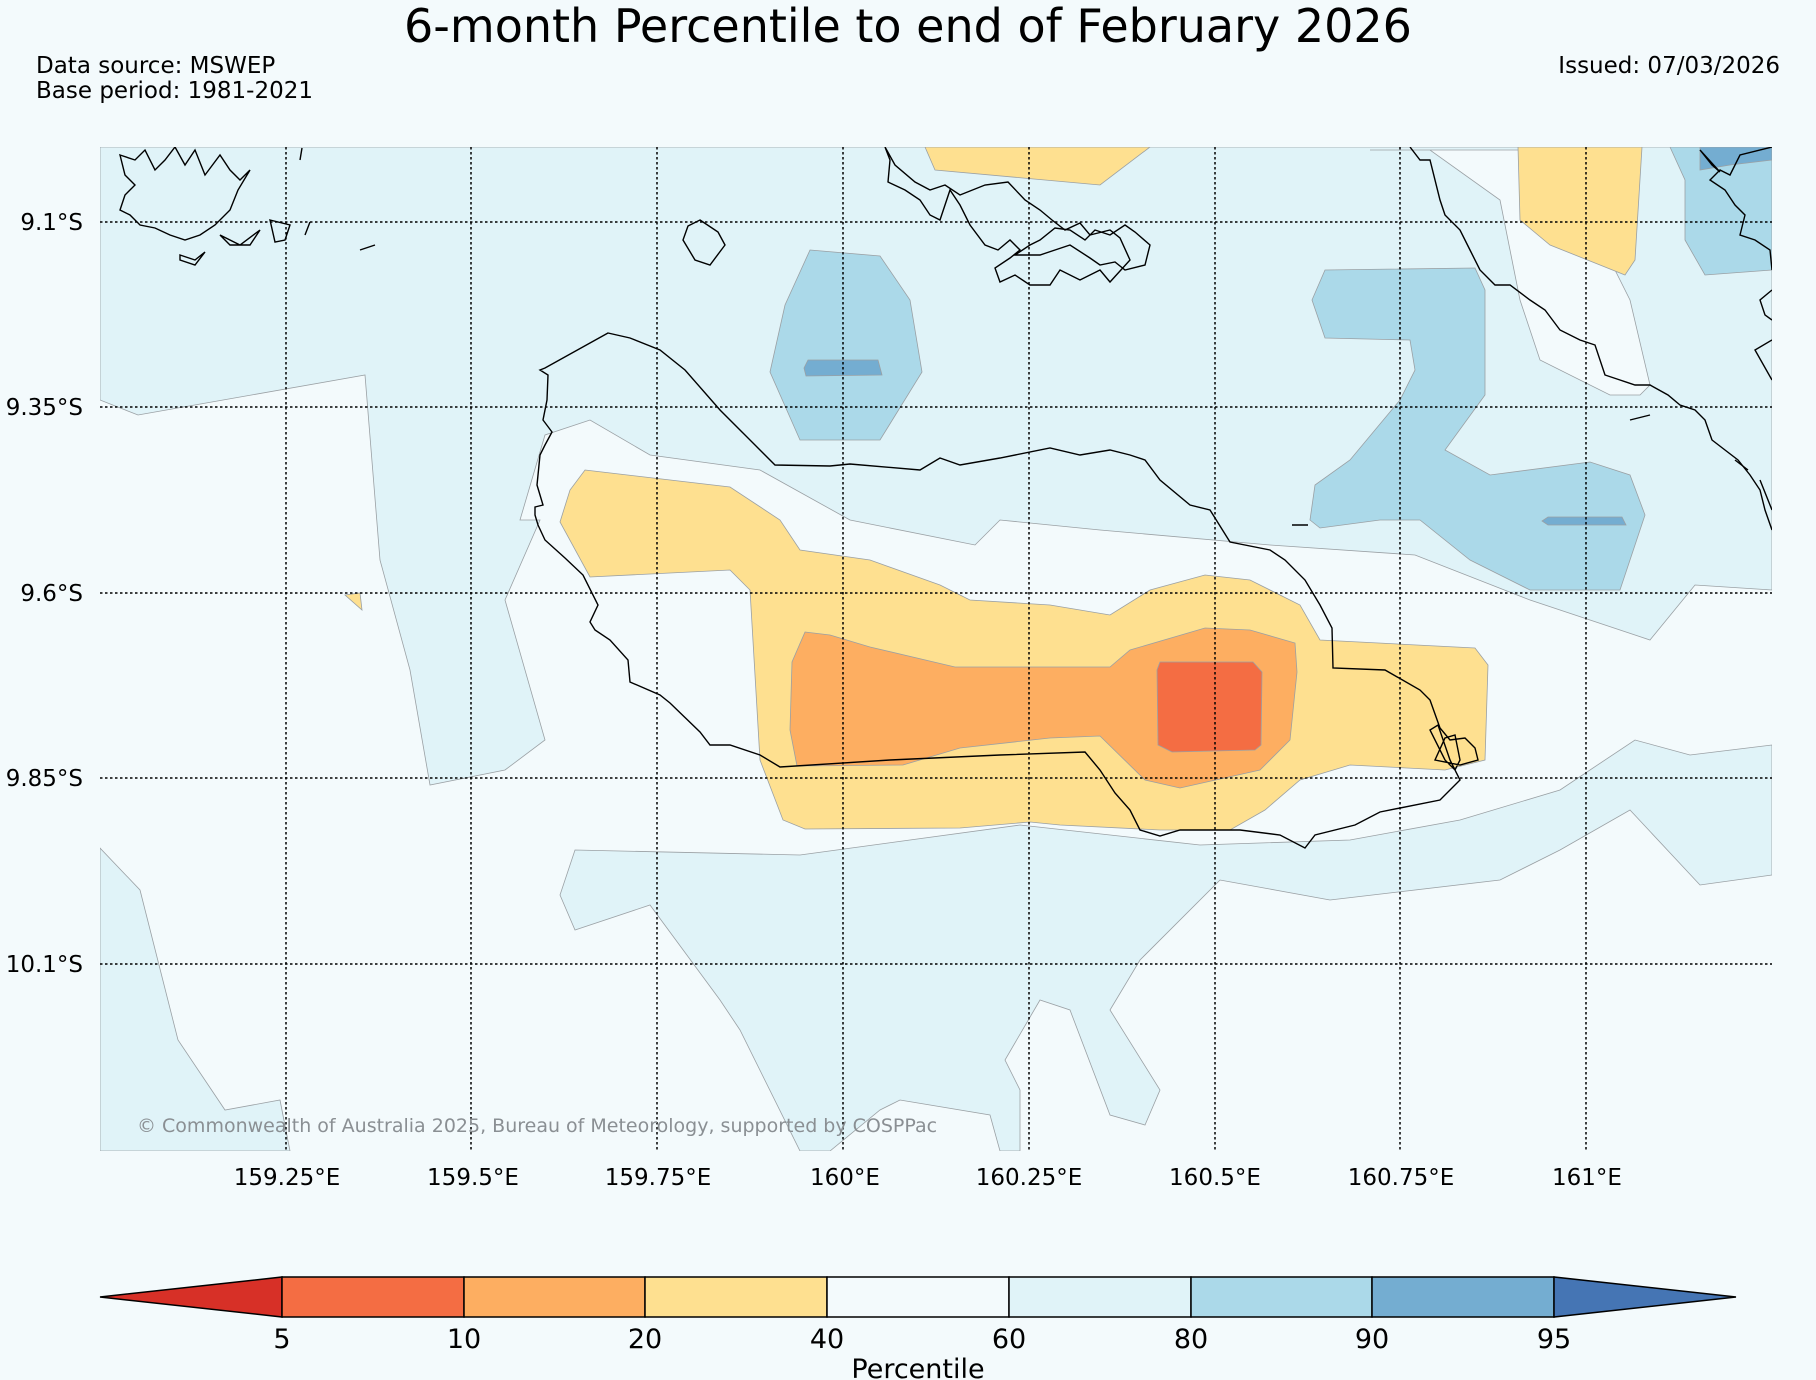  Describe the element at coordinates (846, 345) in the screenshot. I see `contour-80-90-center` at that location.